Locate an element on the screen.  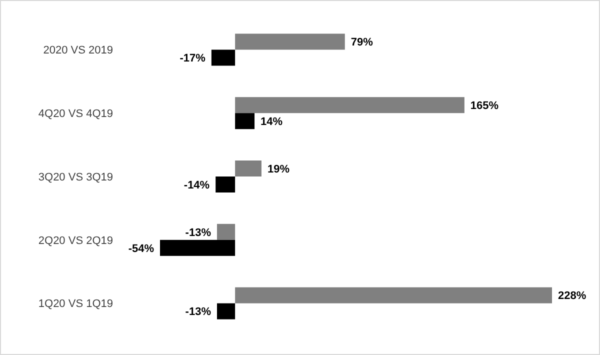
data-label: 228% is located at coordinates (572, 296).